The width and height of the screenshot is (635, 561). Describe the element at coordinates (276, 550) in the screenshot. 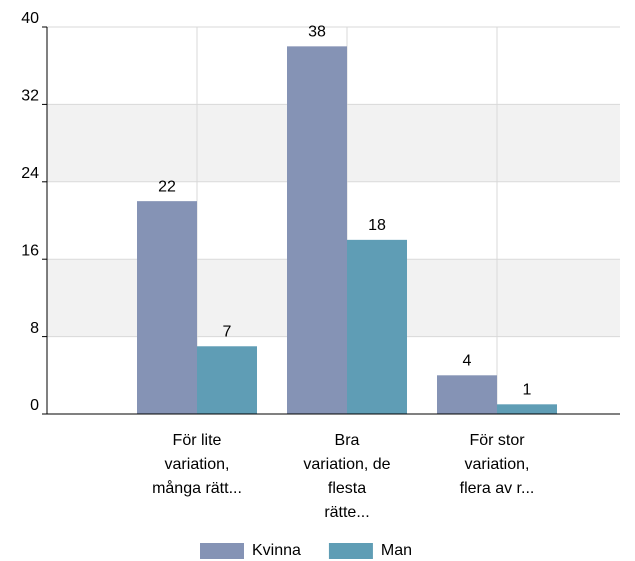

I see `legend-label: Kvinna` at that location.